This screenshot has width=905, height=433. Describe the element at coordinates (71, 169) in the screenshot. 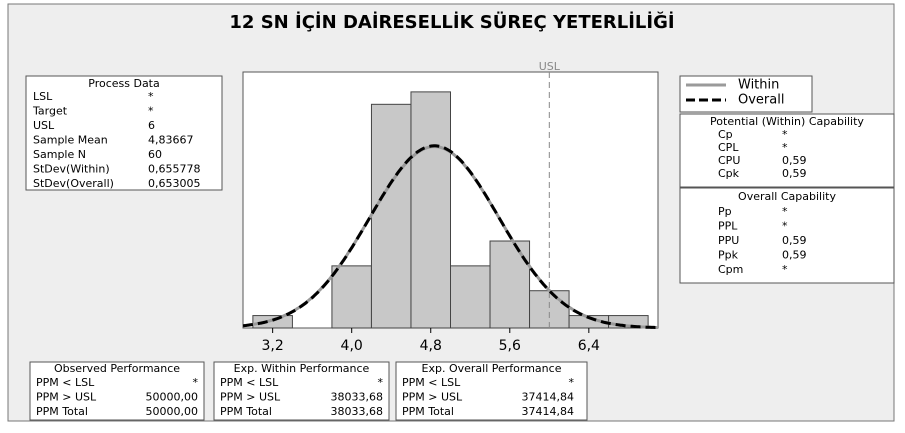

I see `row-label: StDev(Within)` at that location.